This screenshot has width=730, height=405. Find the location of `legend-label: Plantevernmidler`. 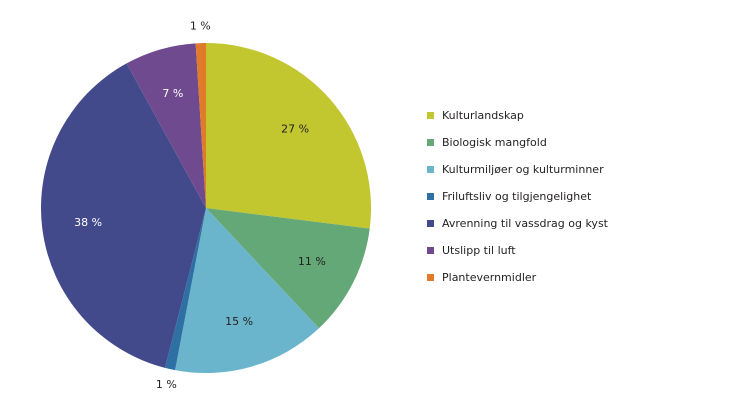

legend-label: Plantevernmidler is located at coordinates (489, 277).